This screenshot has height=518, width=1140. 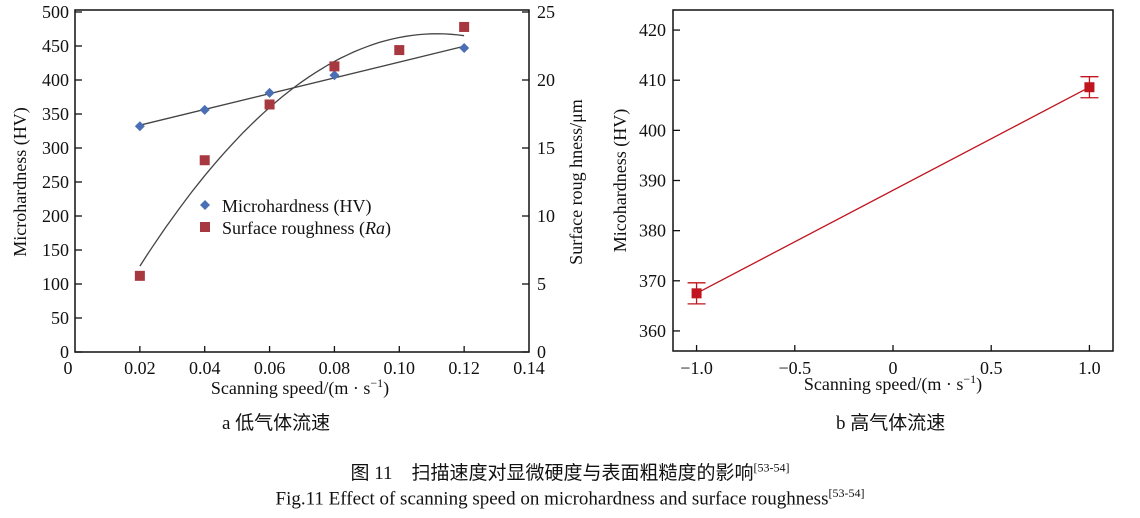 I want to click on legend-marker-roughness, so click(x=205, y=227).